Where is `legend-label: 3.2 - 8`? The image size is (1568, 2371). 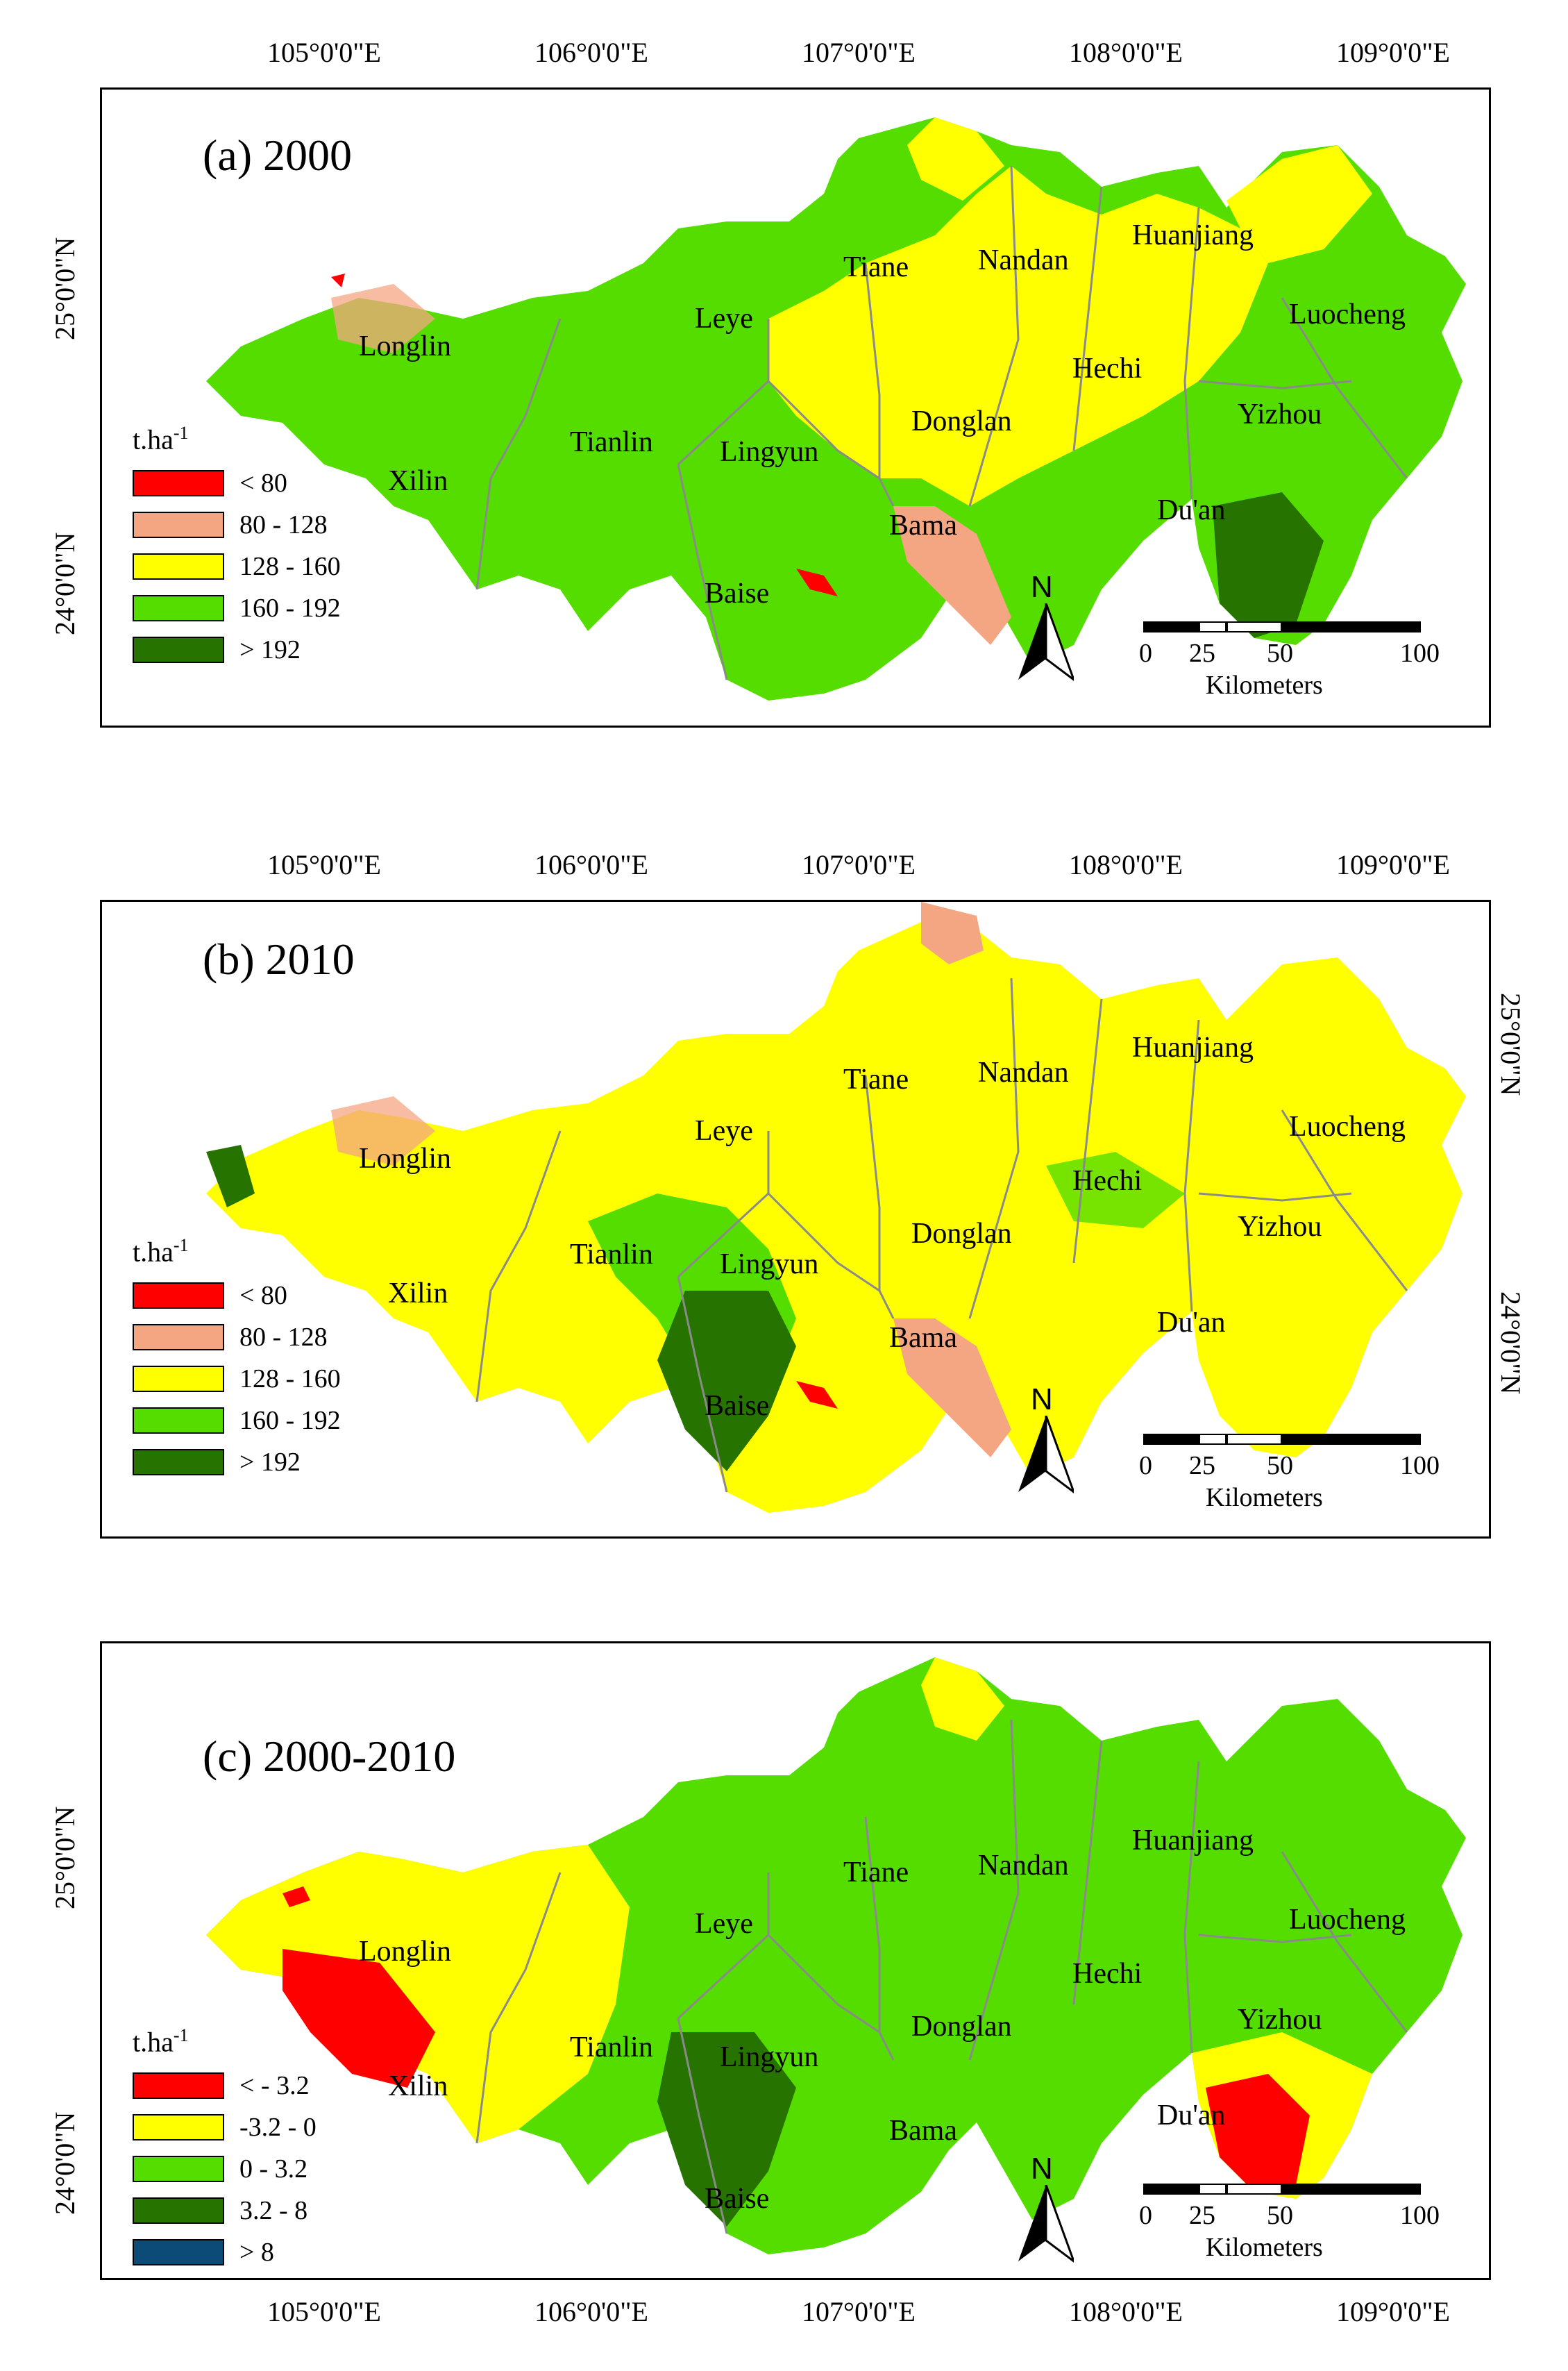
legend-label: 3.2 - 8 is located at coordinates (273, 2211).